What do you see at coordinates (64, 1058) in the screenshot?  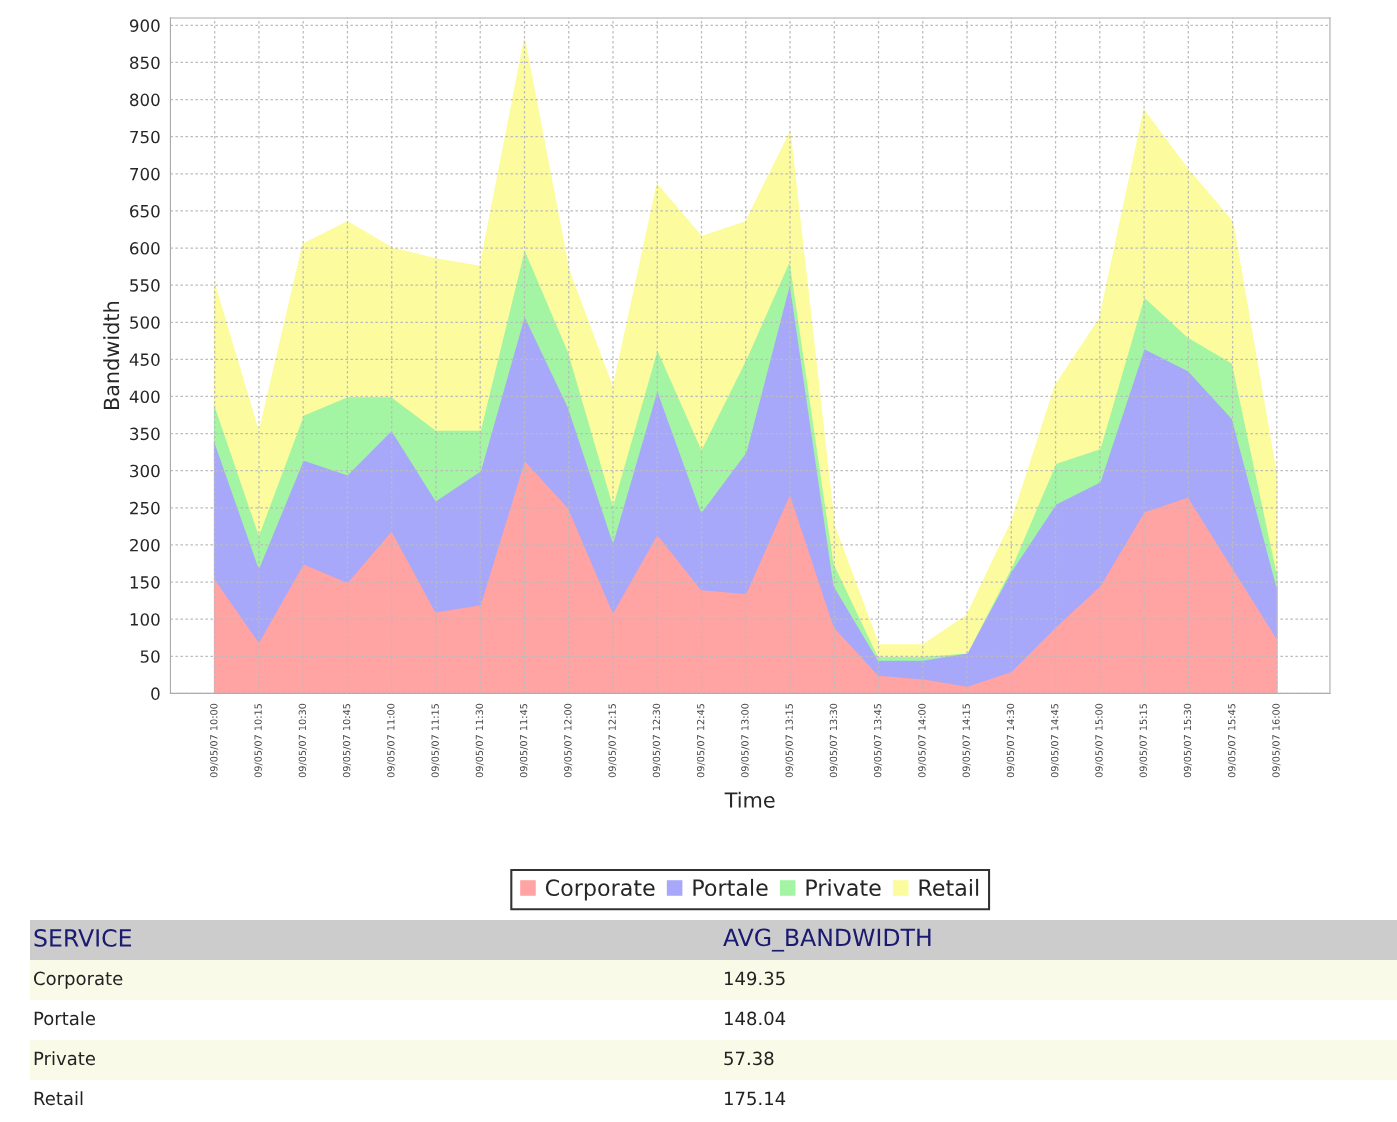 I see `text: Private` at bounding box center [64, 1058].